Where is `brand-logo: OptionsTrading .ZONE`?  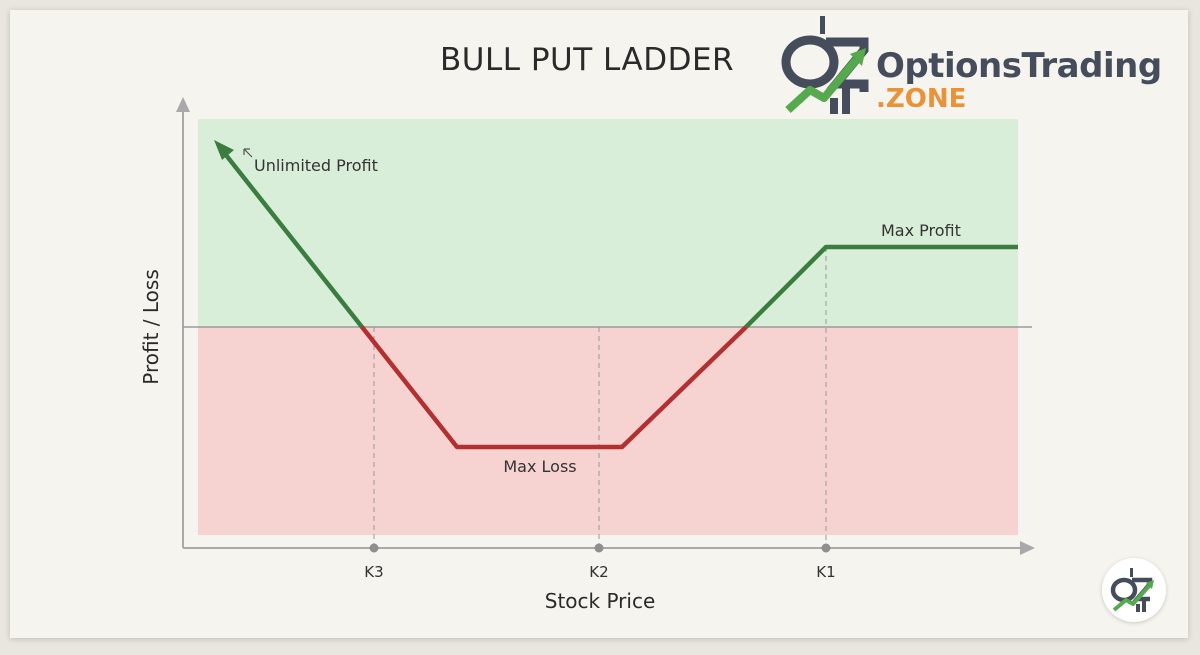
brand-logo: OptionsTrading .ZONE is located at coordinates (971, 66).